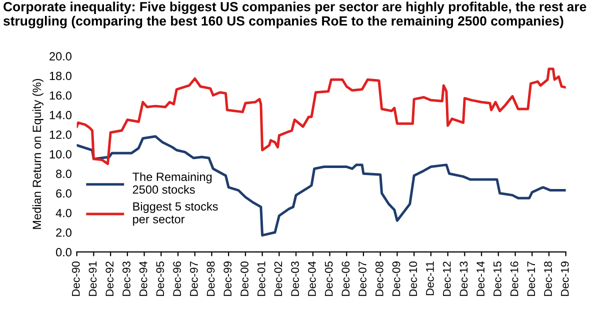 This screenshot has width=600, height=332. I want to click on y-tick-label: 18.0, so click(61, 76).